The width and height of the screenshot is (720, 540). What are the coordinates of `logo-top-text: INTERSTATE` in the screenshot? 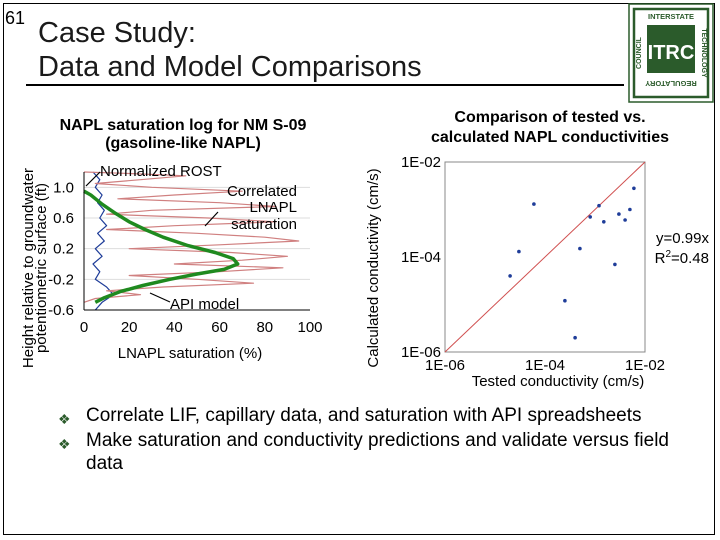 It's located at (671, 16).